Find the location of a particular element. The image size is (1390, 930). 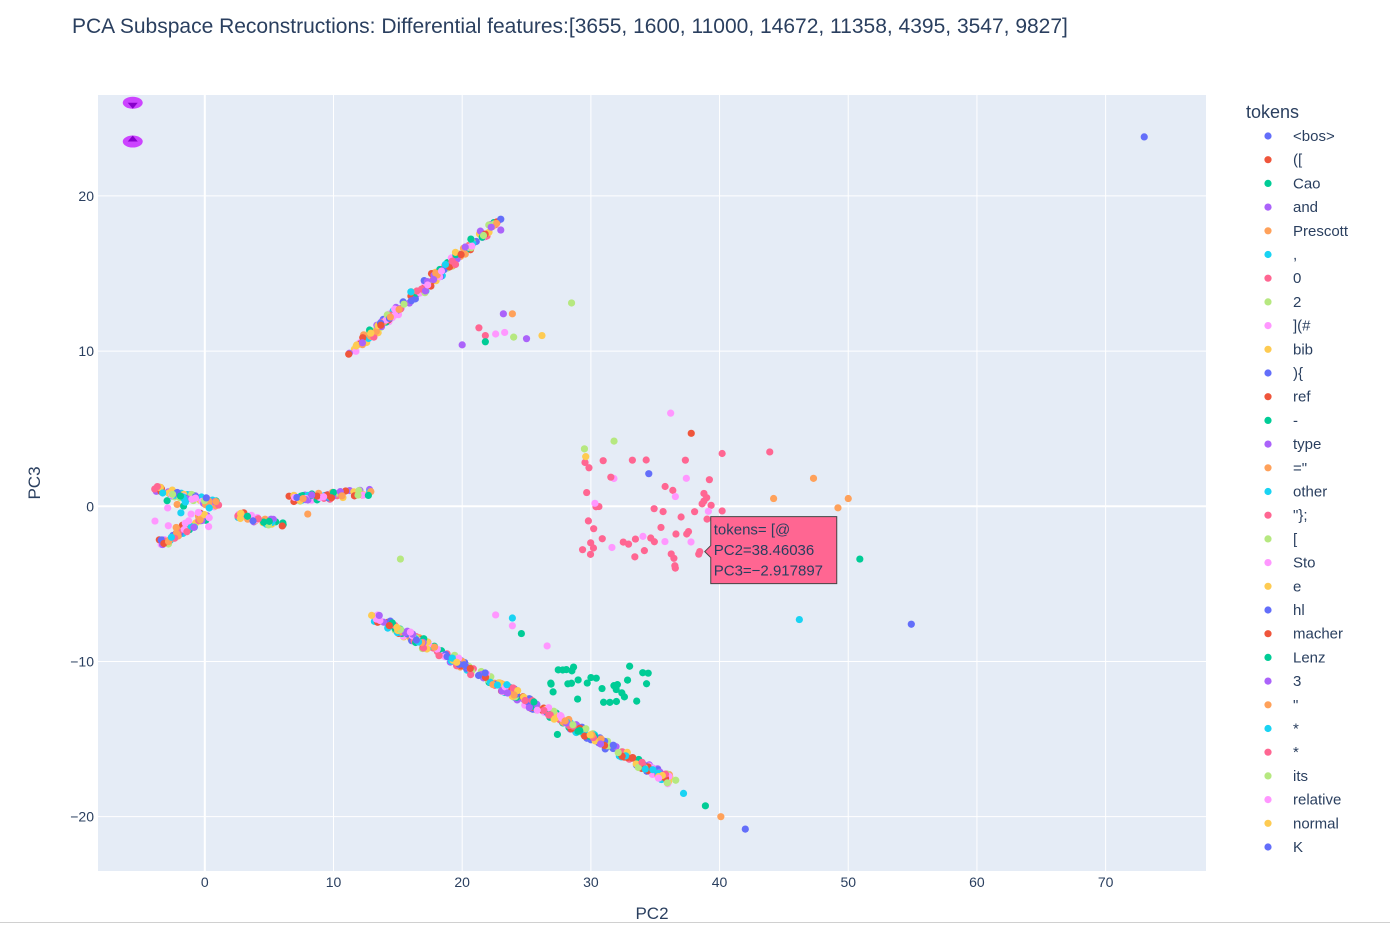

legend-item: type is located at coordinates (1292, 444).